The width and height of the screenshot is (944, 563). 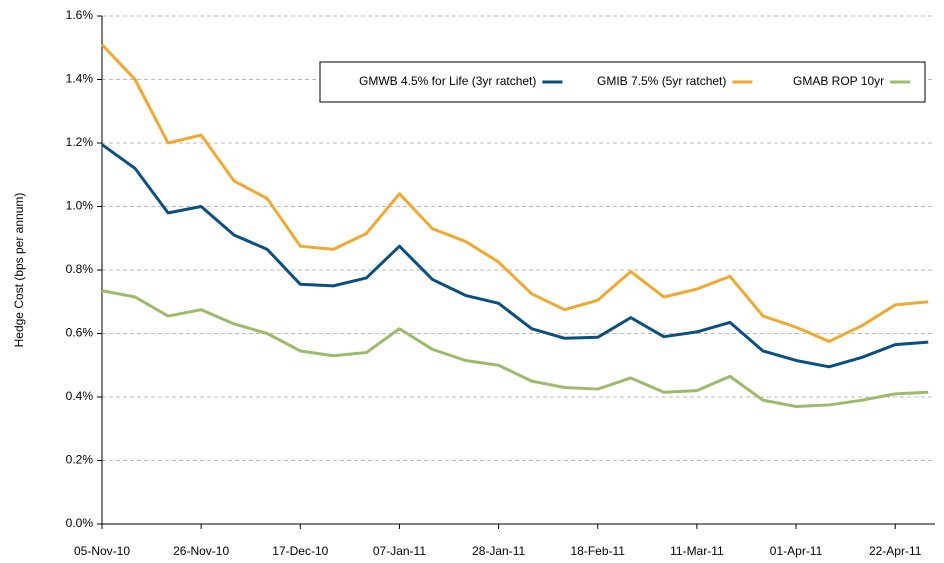 What do you see at coordinates (80, 79) in the screenshot?
I see `y-tick-label: 1.4%` at bounding box center [80, 79].